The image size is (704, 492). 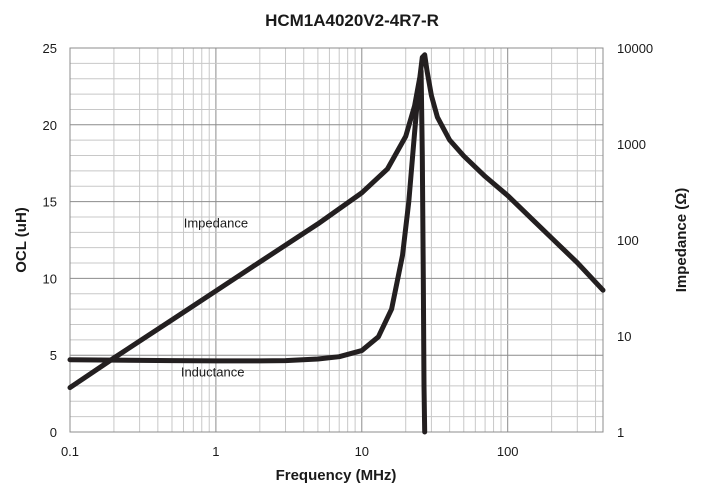 What do you see at coordinates (70, 451) in the screenshot?
I see `x-tick-label: 0.1` at bounding box center [70, 451].